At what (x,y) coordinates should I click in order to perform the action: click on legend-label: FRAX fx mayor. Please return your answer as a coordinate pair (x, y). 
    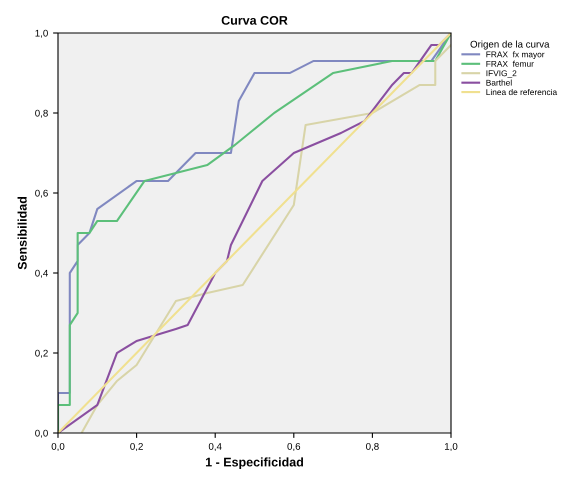
    Looking at the image, I should click on (515, 55).